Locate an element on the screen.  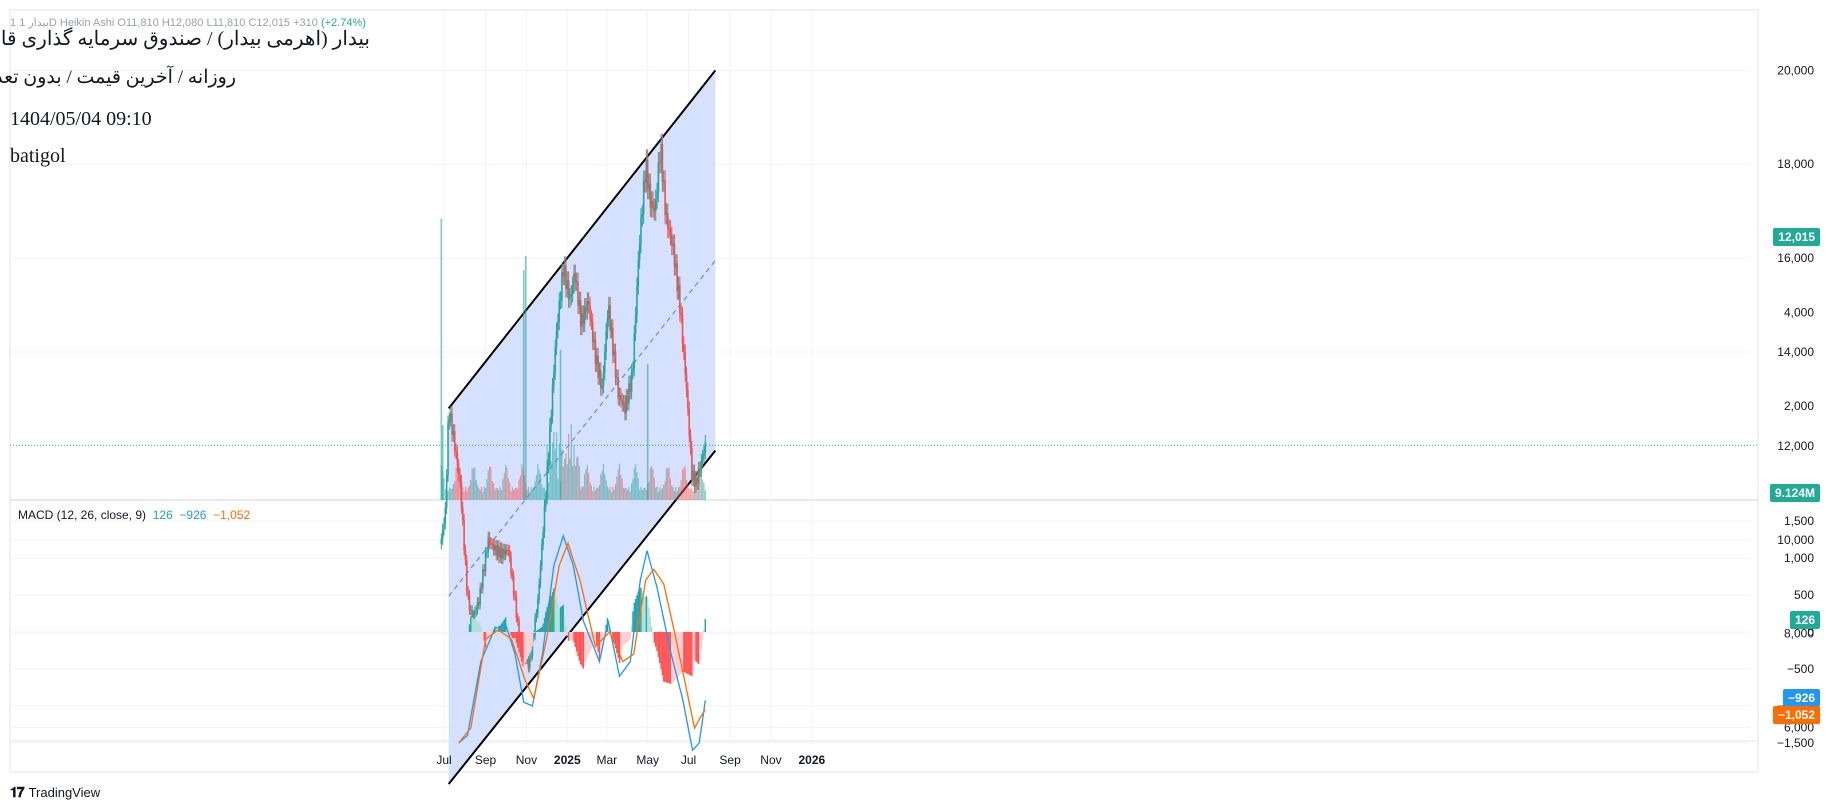
volume-tick-label: 2,000 is located at coordinates (1799, 406).